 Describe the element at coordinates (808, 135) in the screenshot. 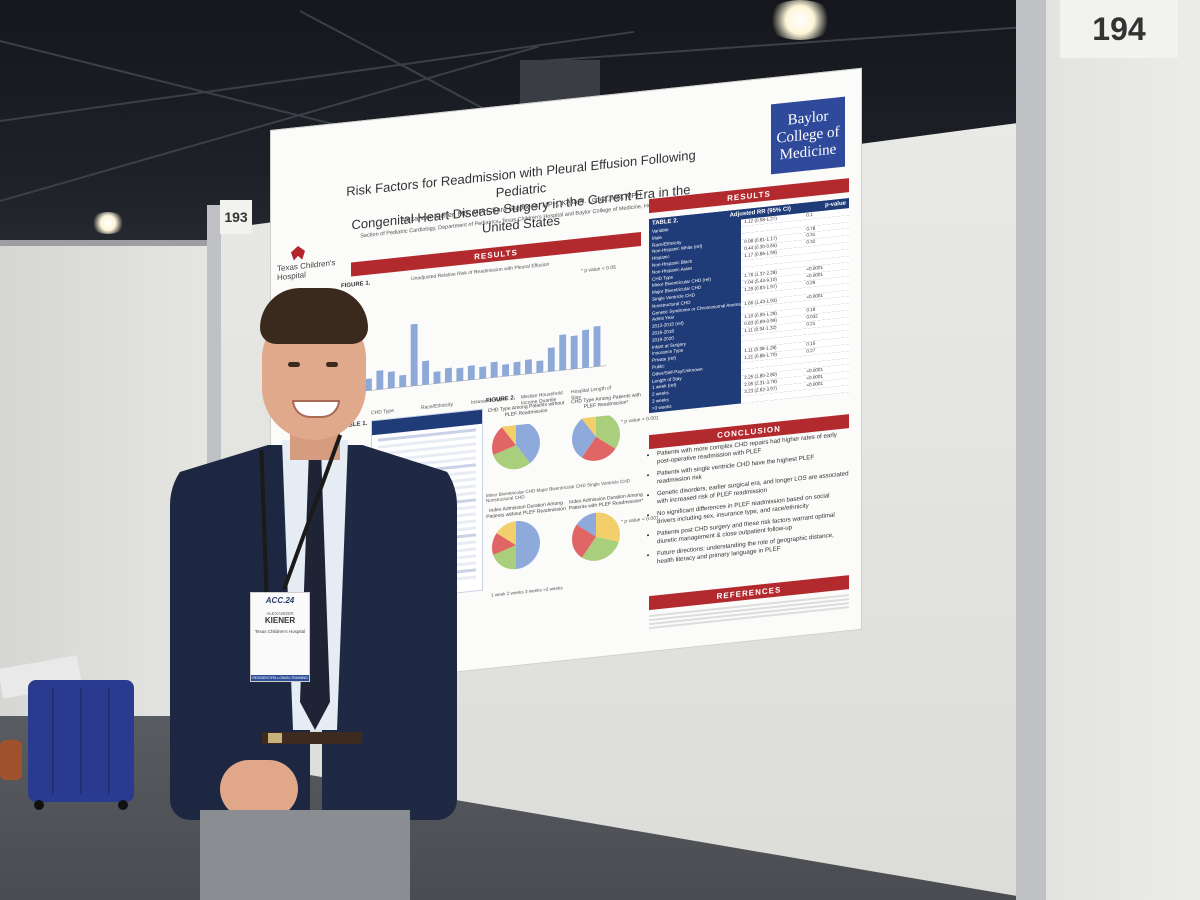

I see `baylor-logo: Baylor College of Medicine` at that location.